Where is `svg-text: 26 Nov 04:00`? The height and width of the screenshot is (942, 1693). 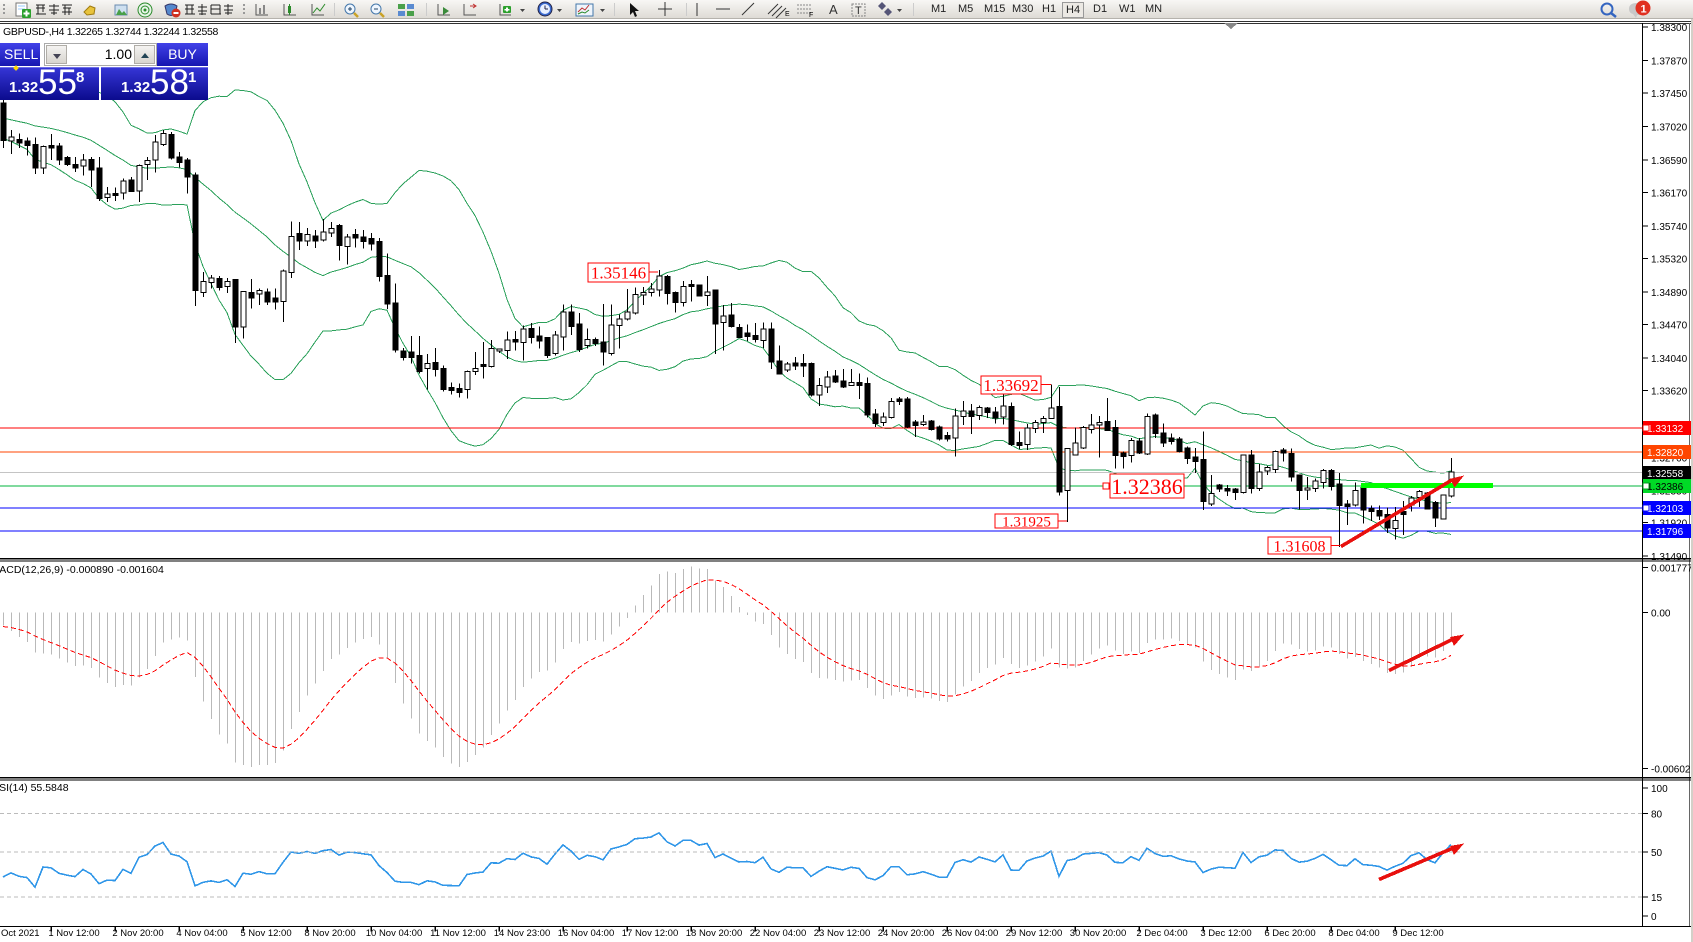 svg-text: 26 Nov 04:00 is located at coordinates (970, 933).